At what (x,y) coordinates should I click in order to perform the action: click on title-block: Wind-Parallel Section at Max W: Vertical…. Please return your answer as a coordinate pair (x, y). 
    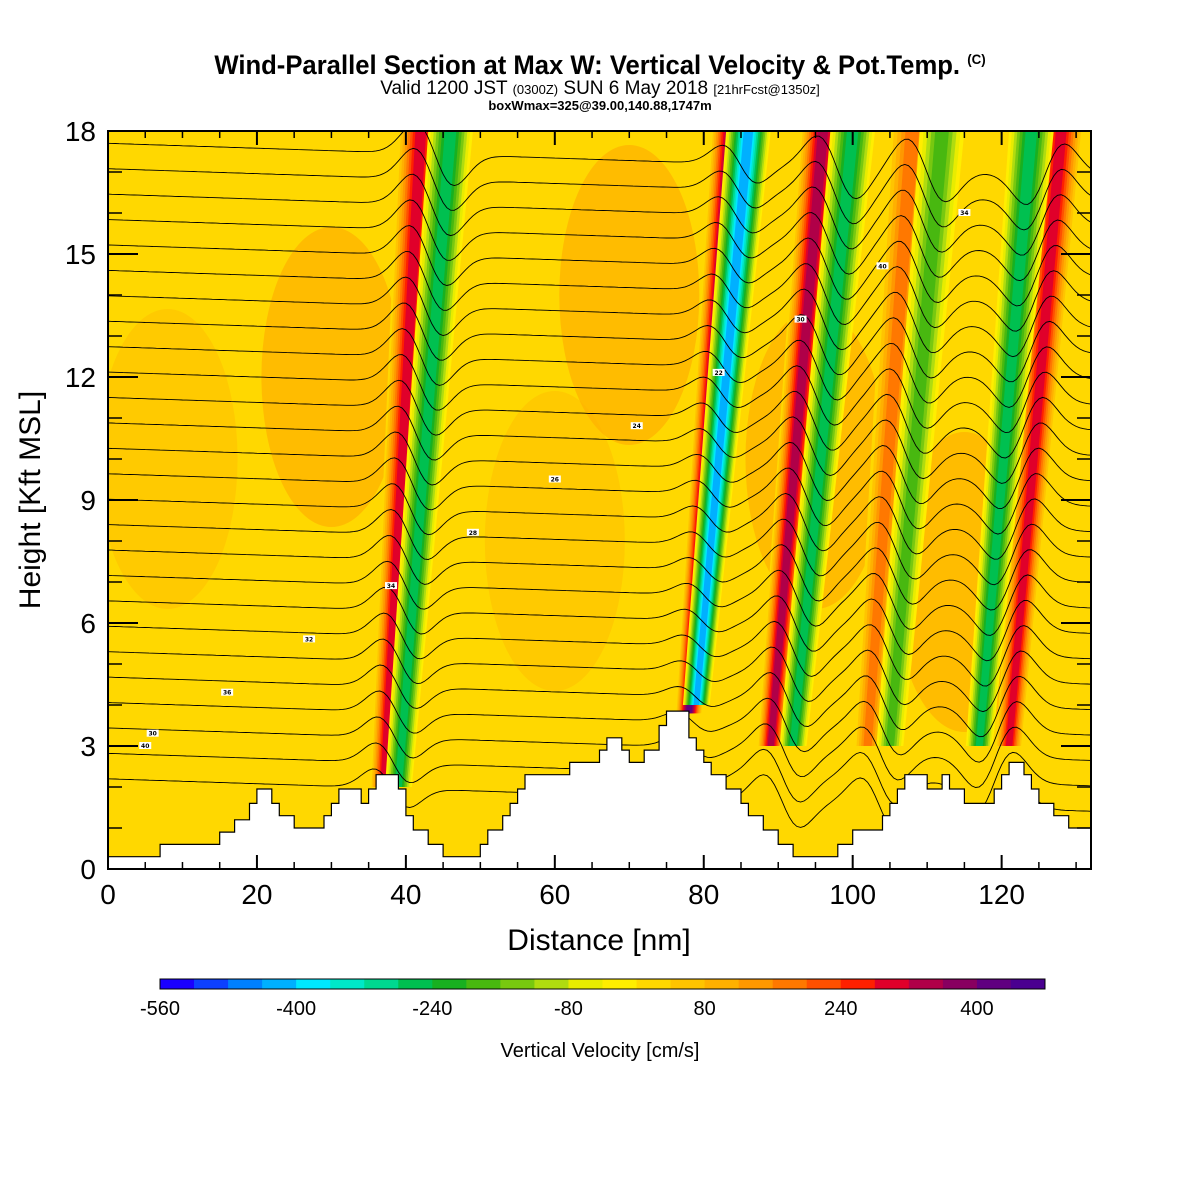
    Looking at the image, I should click on (600, 78).